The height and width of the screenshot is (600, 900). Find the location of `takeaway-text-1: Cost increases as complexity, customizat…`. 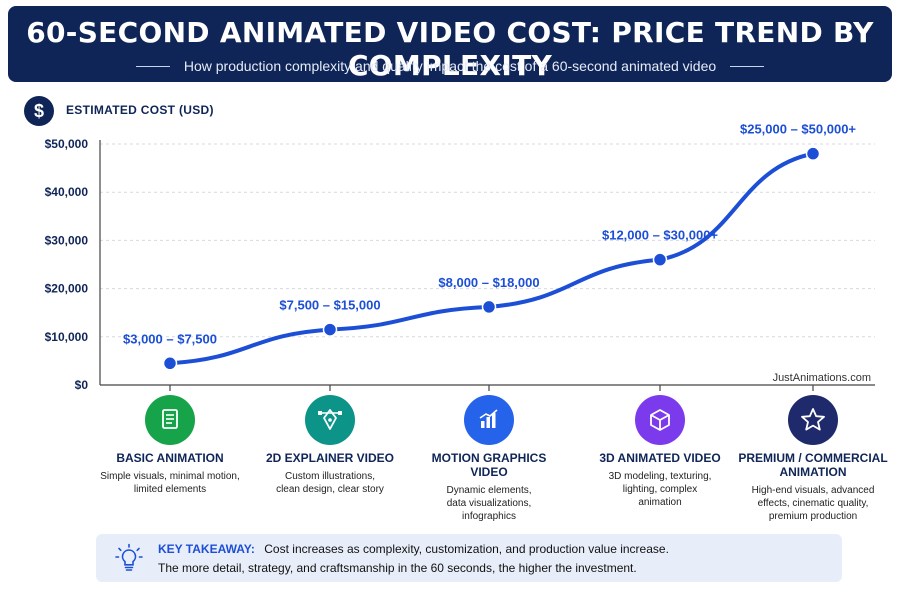

takeaway-text-1: Cost increases as complexity, customizat… is located at coordinates (466, 549).